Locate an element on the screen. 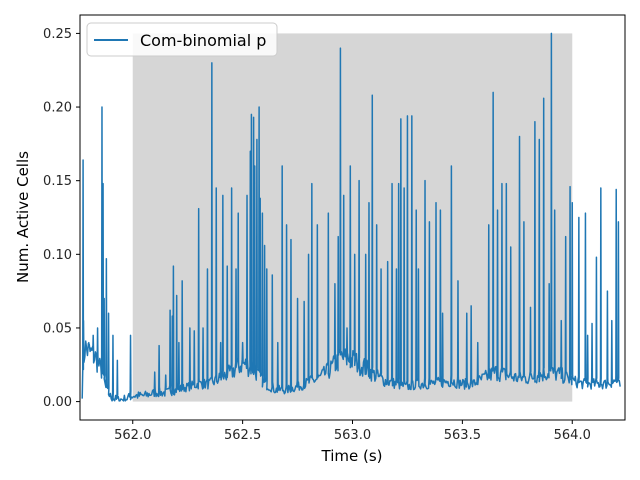 This screenshot has height=480, width=640. legend-box is located at coordinates (182, 39).